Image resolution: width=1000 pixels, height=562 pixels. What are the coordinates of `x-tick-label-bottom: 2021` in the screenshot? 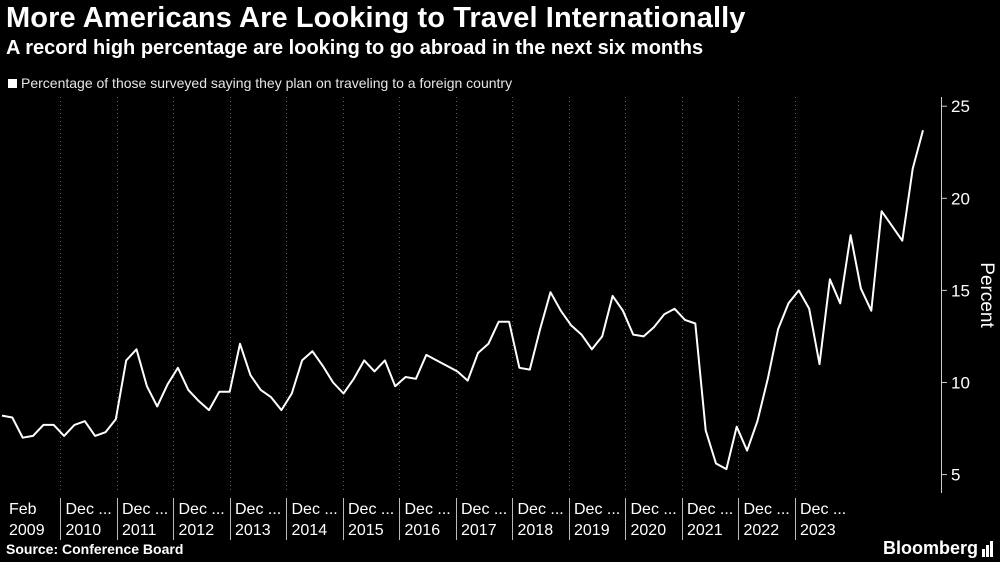 It's located at (705, 530).